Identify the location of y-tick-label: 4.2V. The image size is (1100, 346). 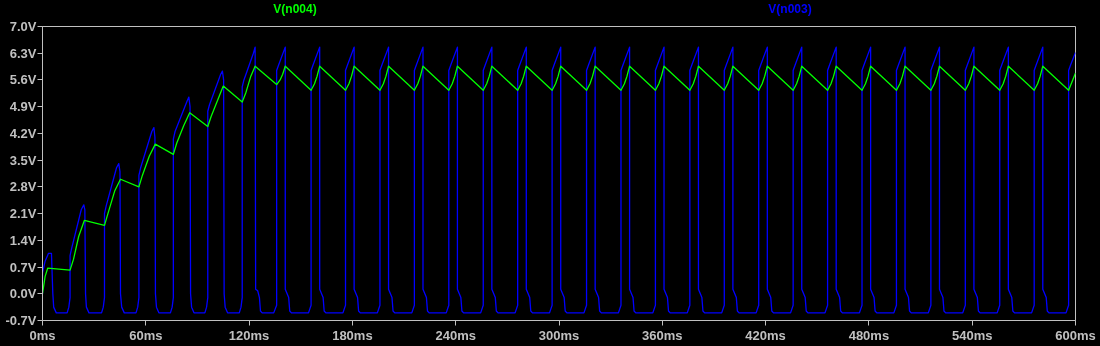
(23, 133).